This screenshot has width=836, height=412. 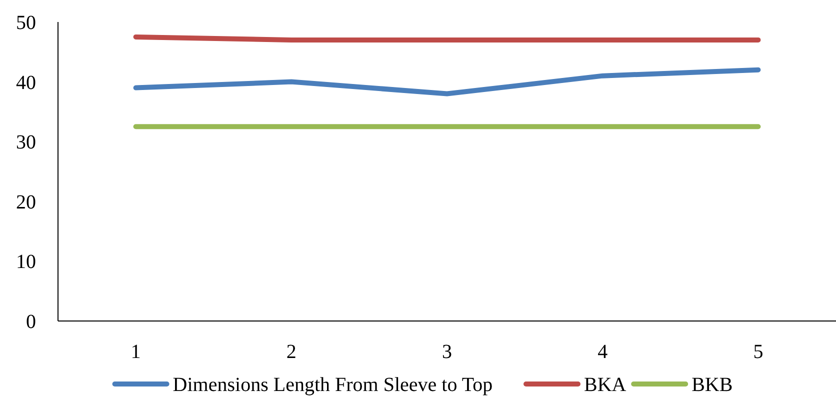 I want to click on y-tick-label: 50, so click(x=26, y=23).